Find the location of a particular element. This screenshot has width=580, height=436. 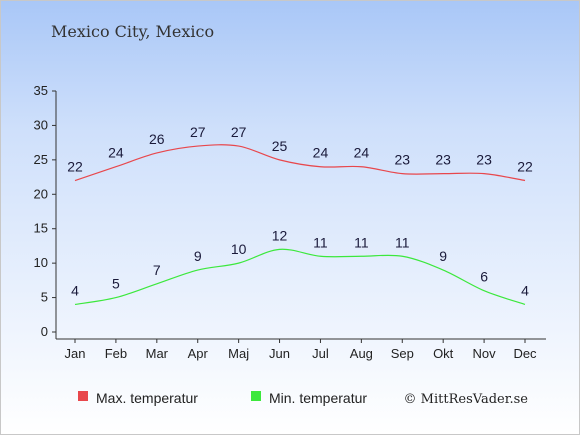

data-label-min: 5 is located at coordinates (116, 284).